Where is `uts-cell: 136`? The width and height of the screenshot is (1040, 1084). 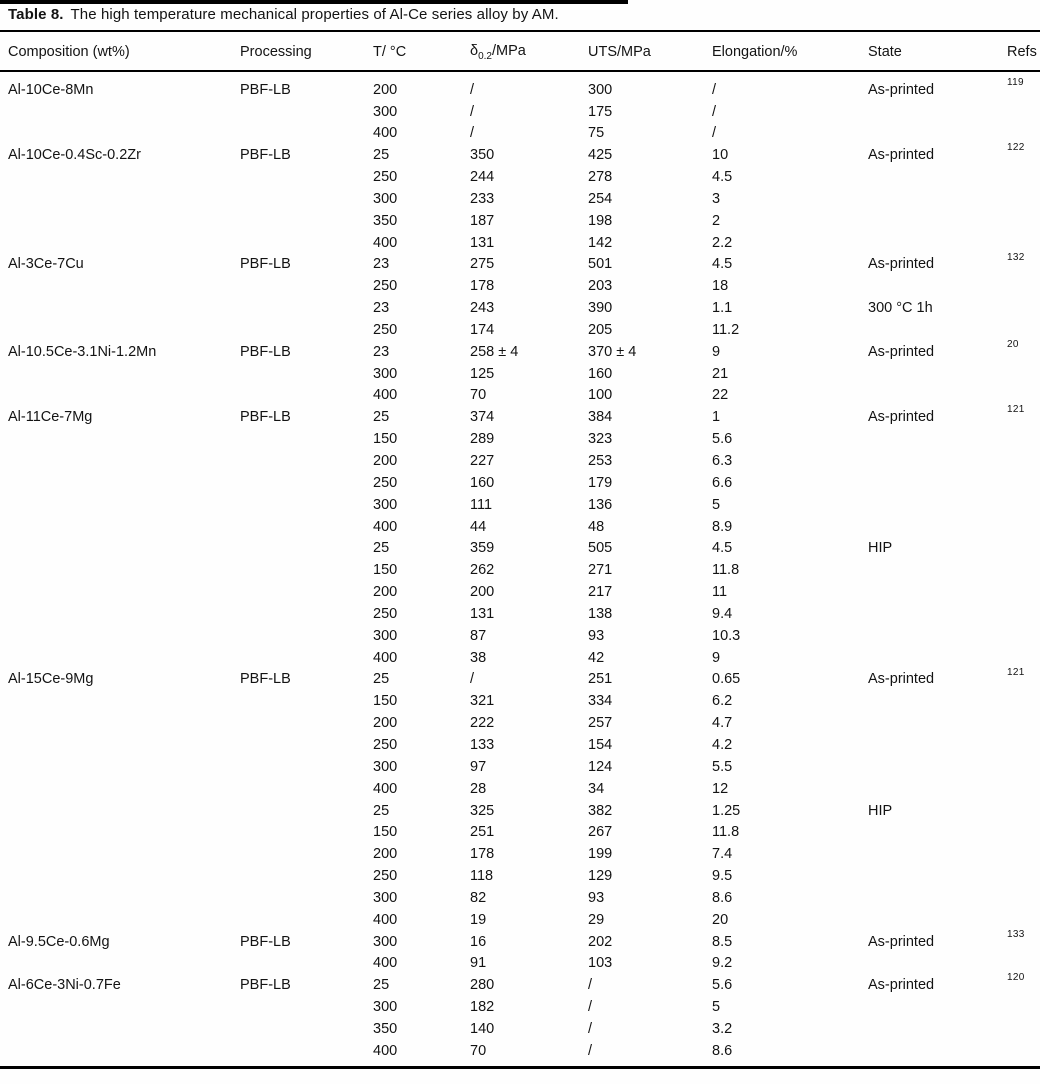
uts-cell: 136 is located at coordinates (600, 504).